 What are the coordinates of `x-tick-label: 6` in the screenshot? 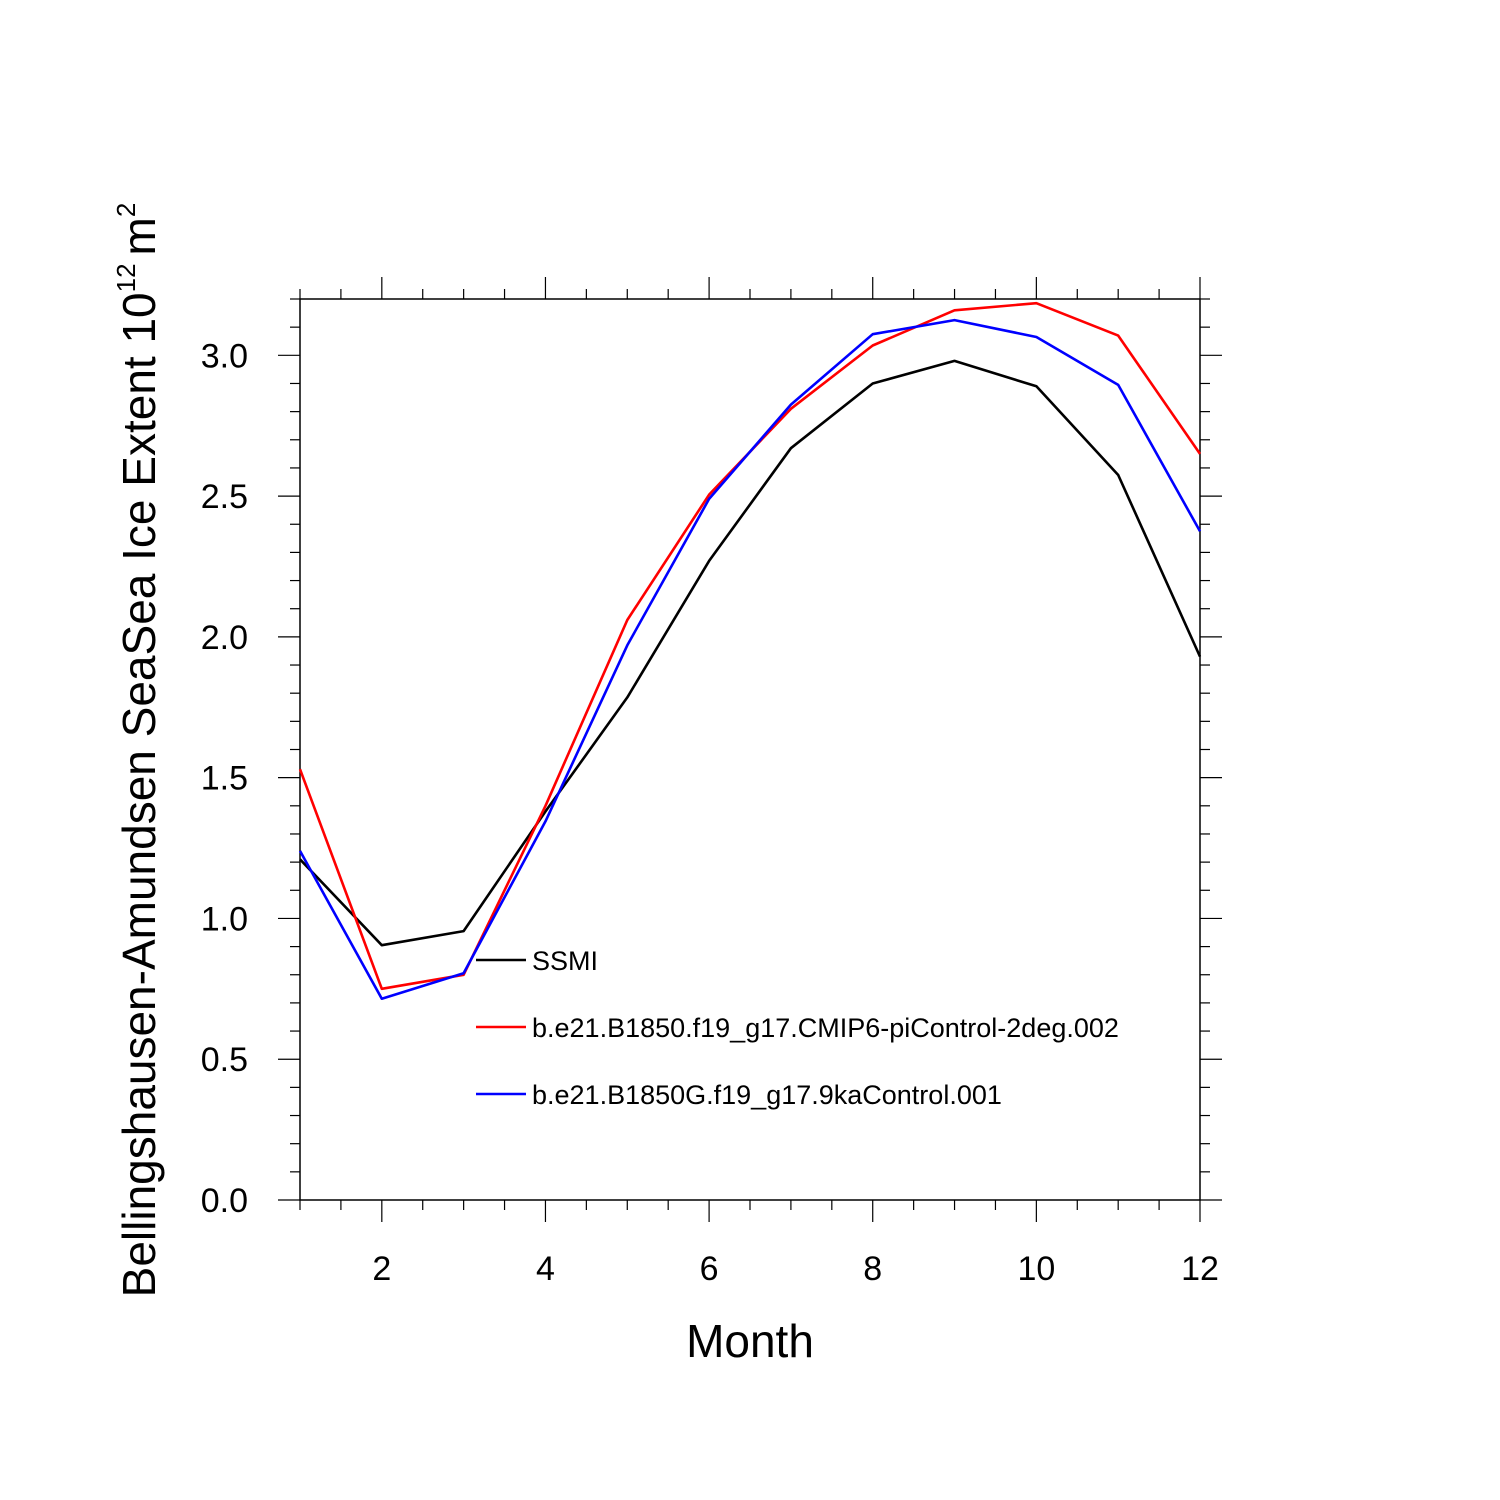 It's located at (709, 1269).